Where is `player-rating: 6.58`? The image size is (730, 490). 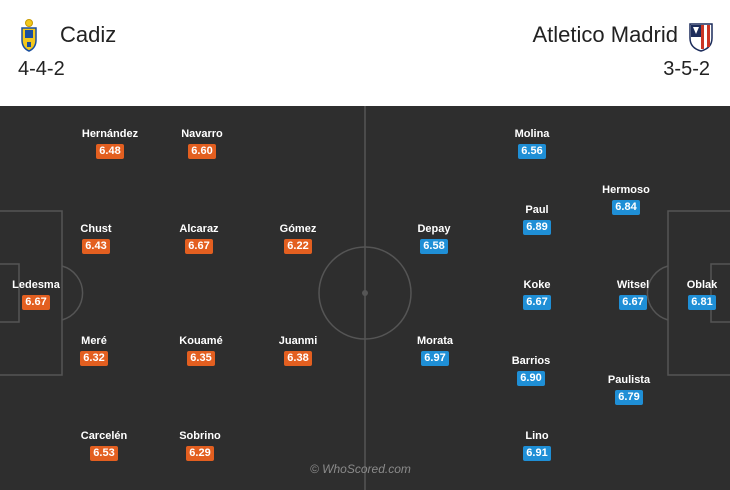
player-rating: 6.58 is located at coordinates (434, 246).